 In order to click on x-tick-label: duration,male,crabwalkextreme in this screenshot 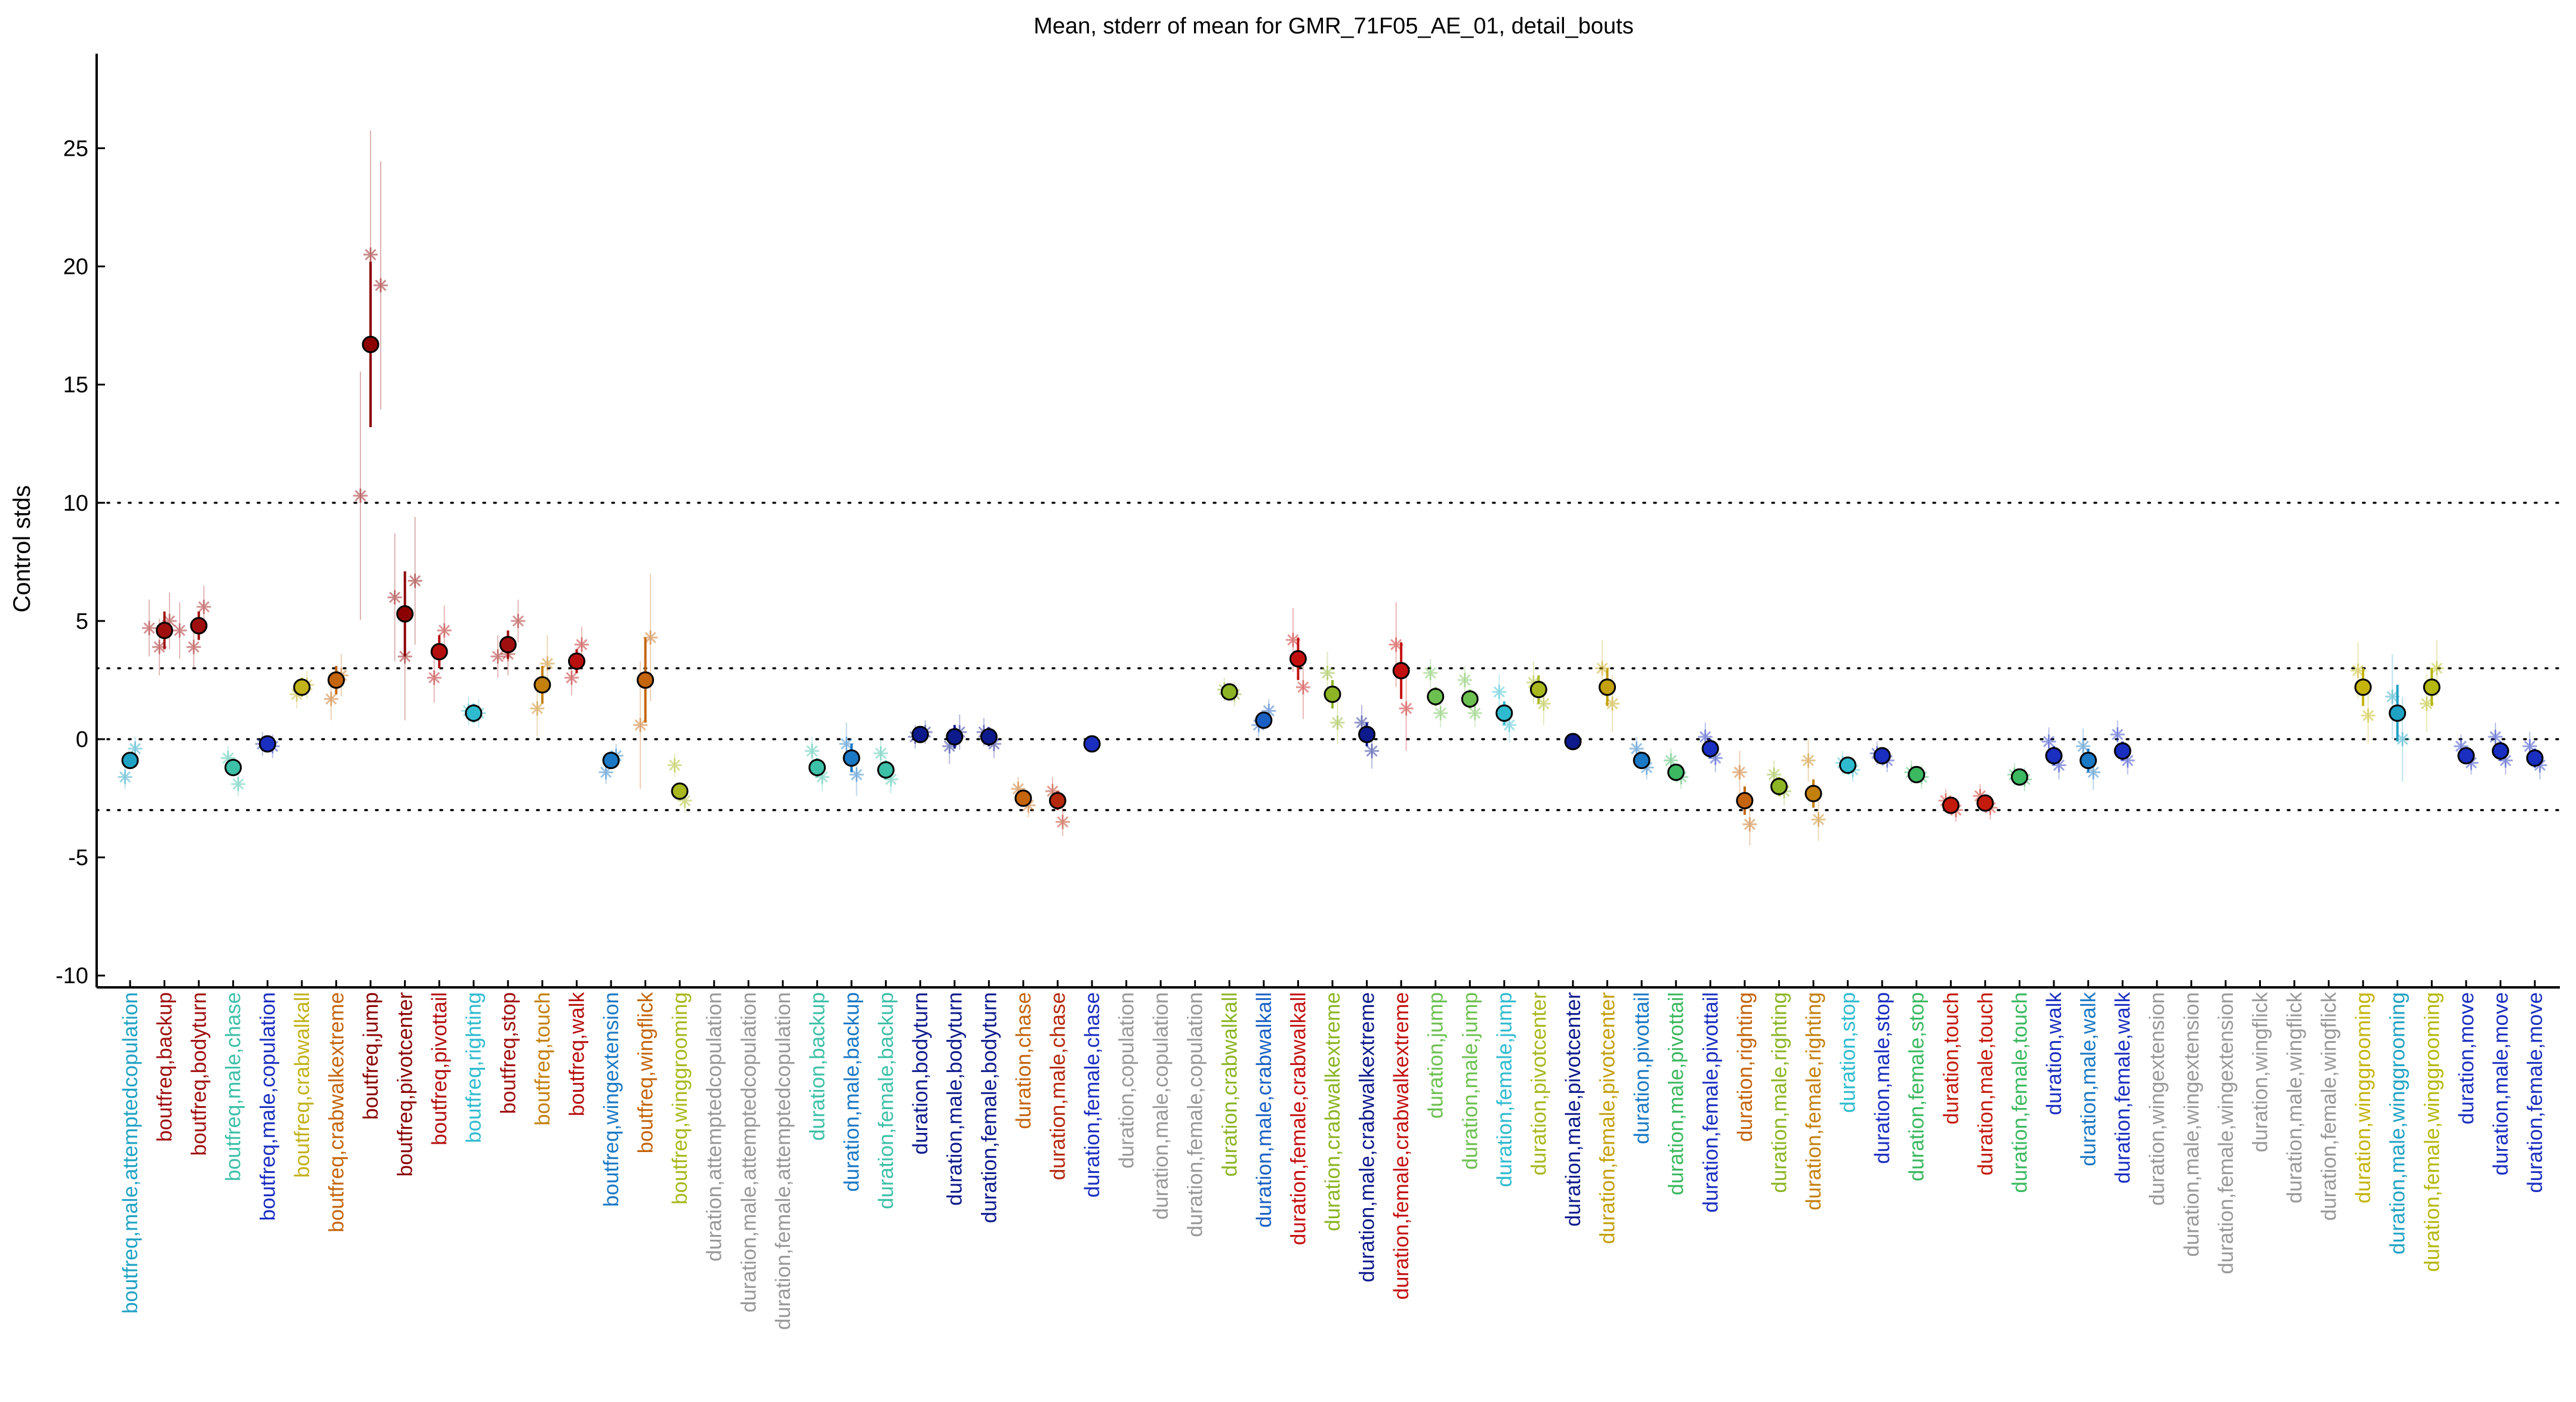, I will do `click(1368, 1137)`.